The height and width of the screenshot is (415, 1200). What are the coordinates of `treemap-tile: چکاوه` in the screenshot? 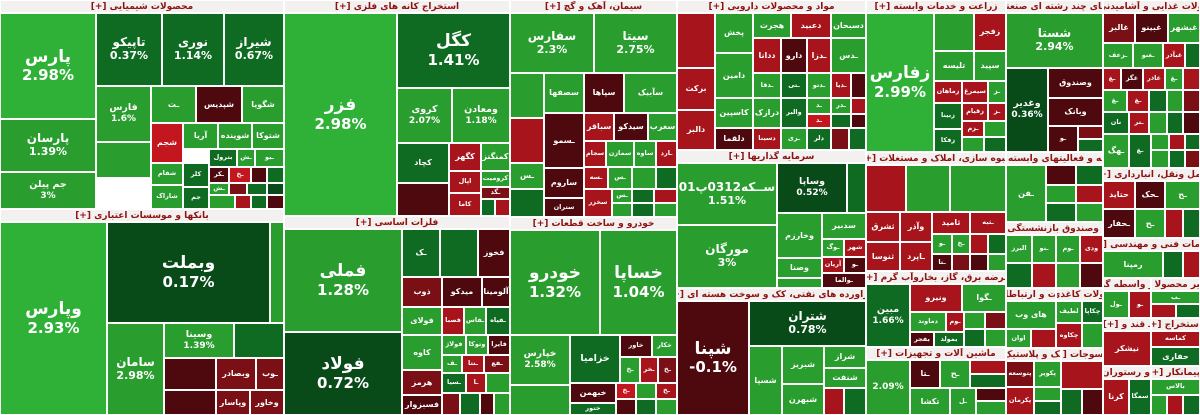 It's located at (1069, 335).